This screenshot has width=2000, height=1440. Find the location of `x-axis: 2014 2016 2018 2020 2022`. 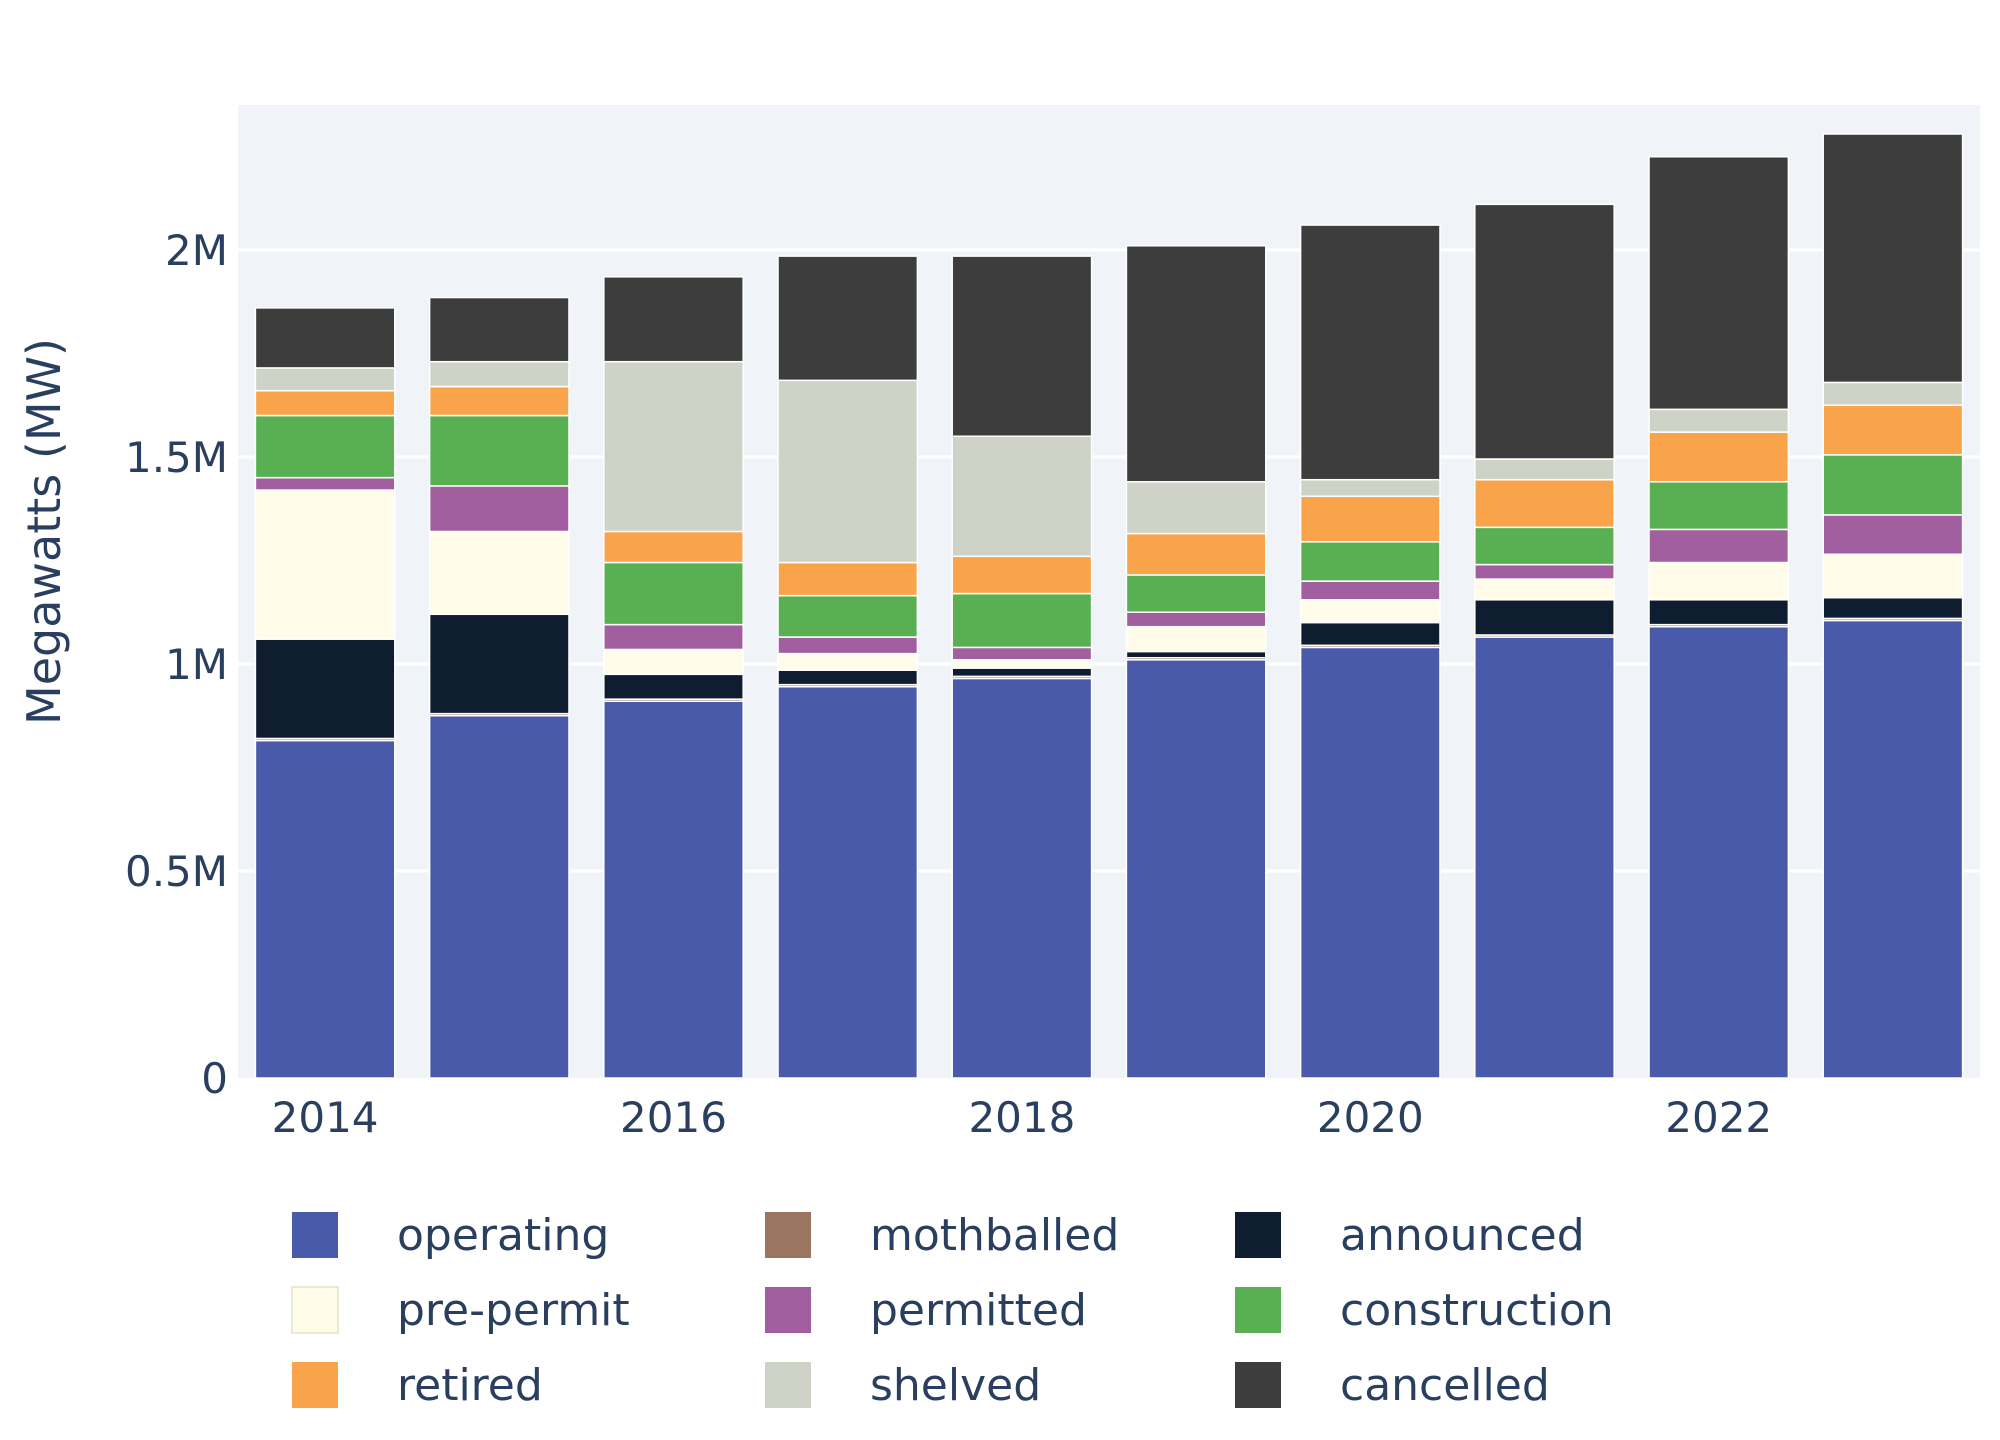

x-axis: 2014 2016 2018 2020 2022 is located at coordinates (1022, 1117).